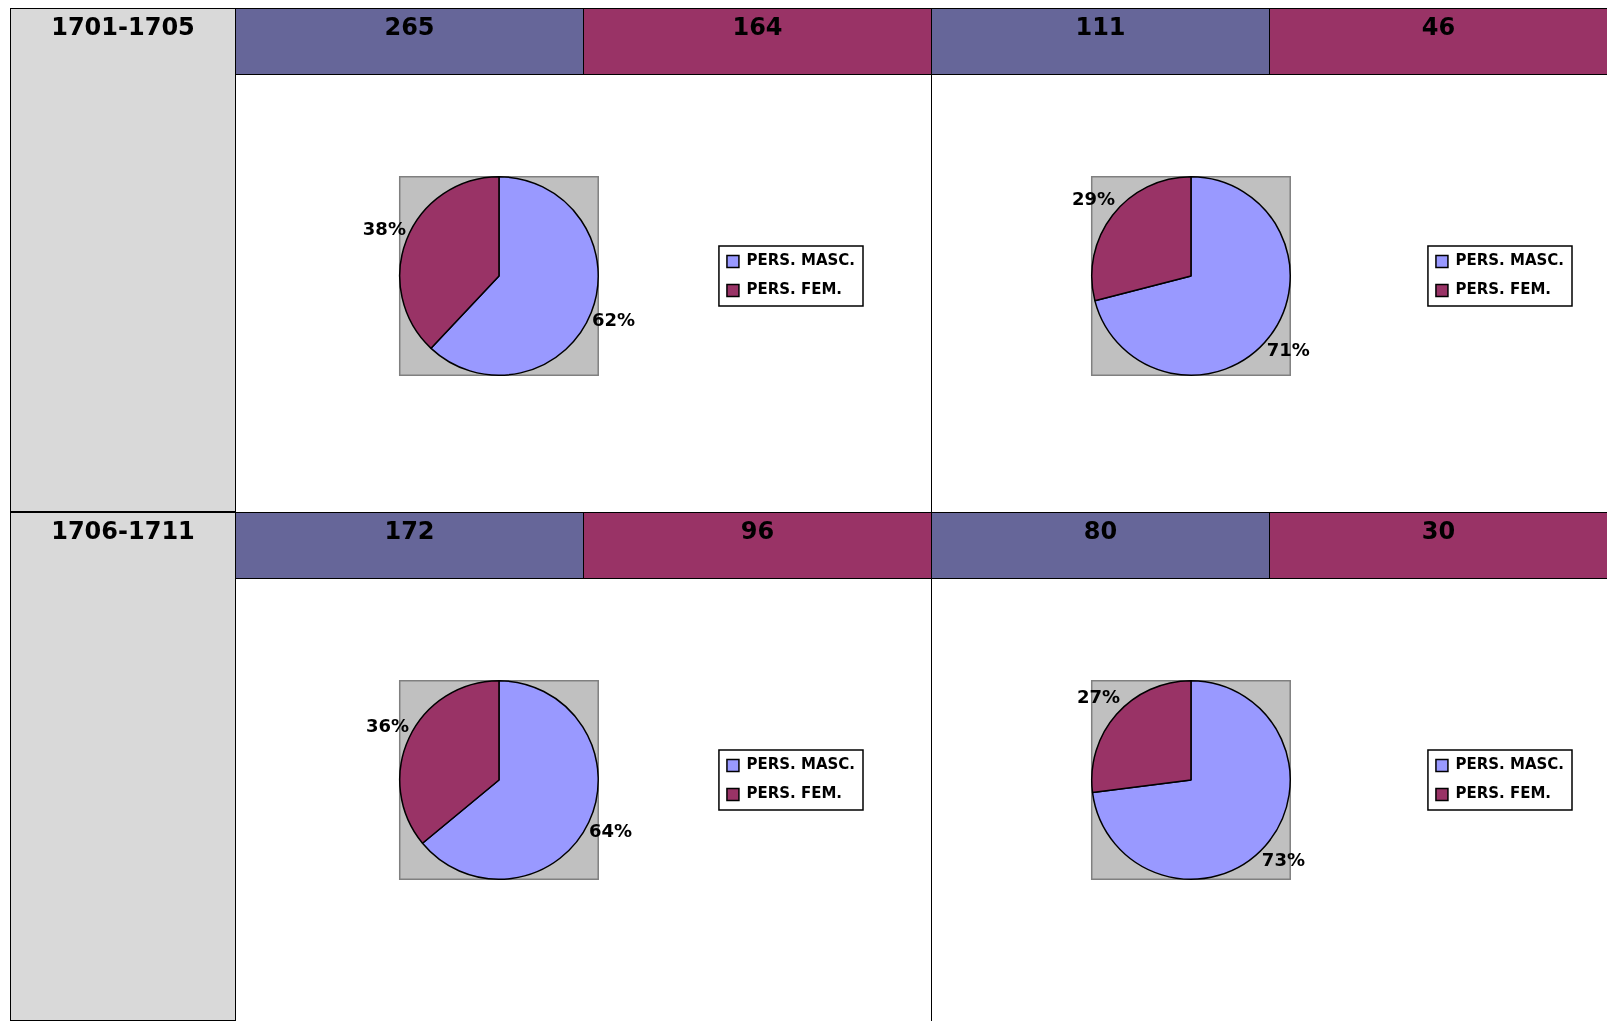 The height and width of the screenshot is (1021, 1607). Describe the element at coordinates (1098, 697) in the screenshot. I see `data-label: 27%` at that location.